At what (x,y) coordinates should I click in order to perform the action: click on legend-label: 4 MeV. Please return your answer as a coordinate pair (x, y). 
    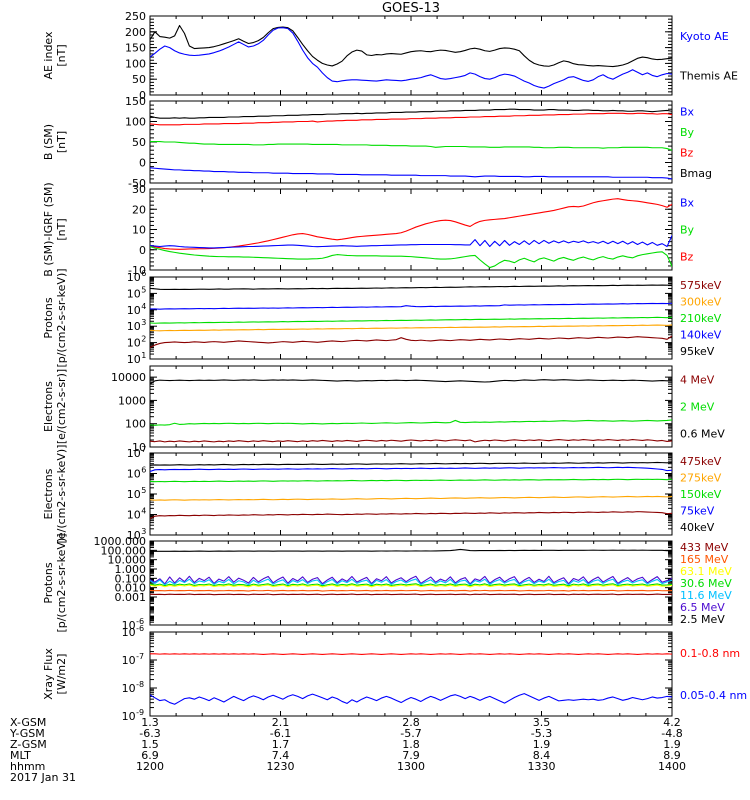
    Looking at the image, I should click on (697, 380).